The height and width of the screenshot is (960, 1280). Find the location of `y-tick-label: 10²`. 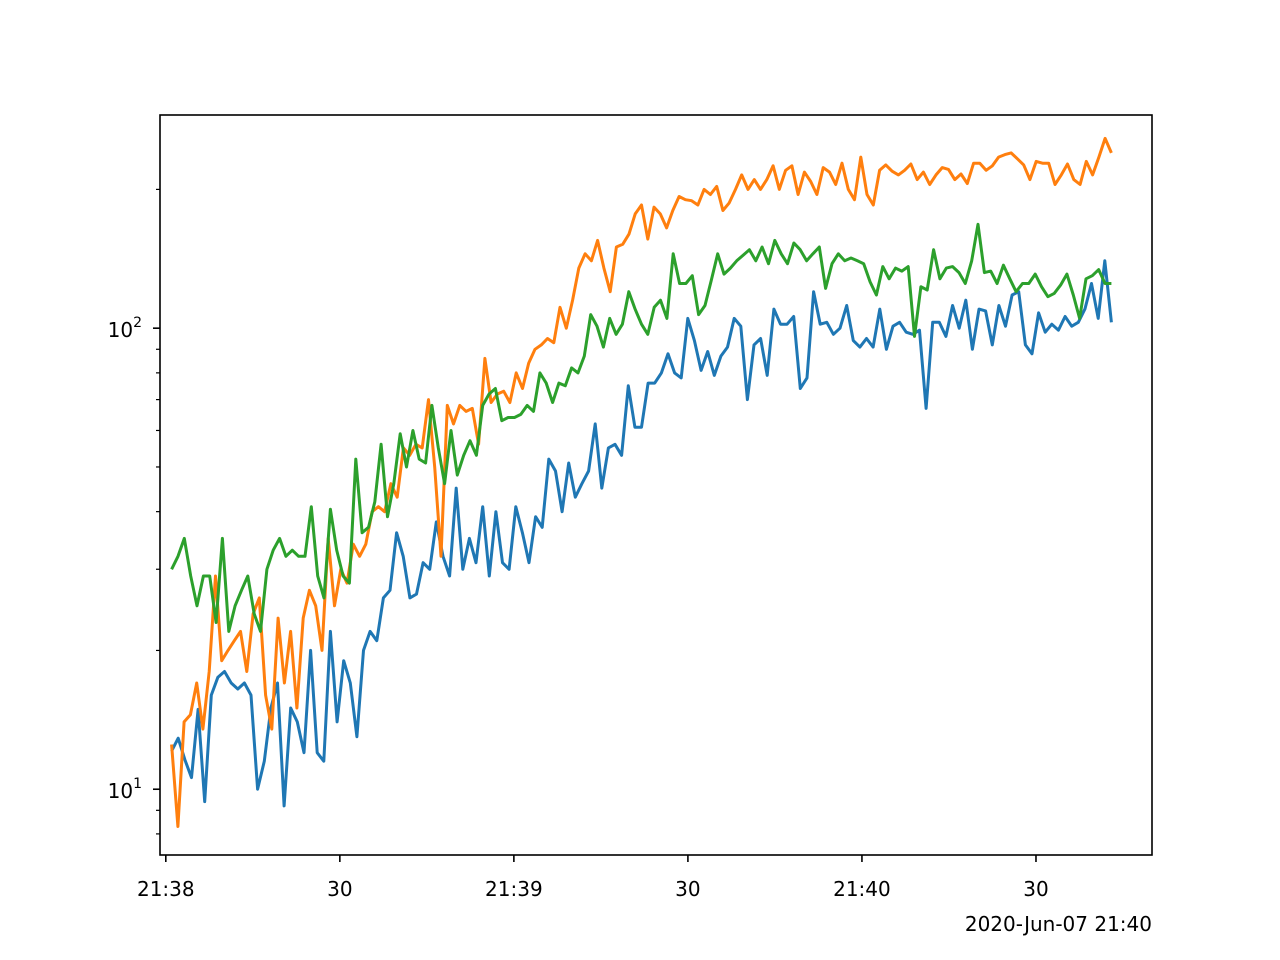

y-tick-label: 10² is located at coordinates (125, 328).